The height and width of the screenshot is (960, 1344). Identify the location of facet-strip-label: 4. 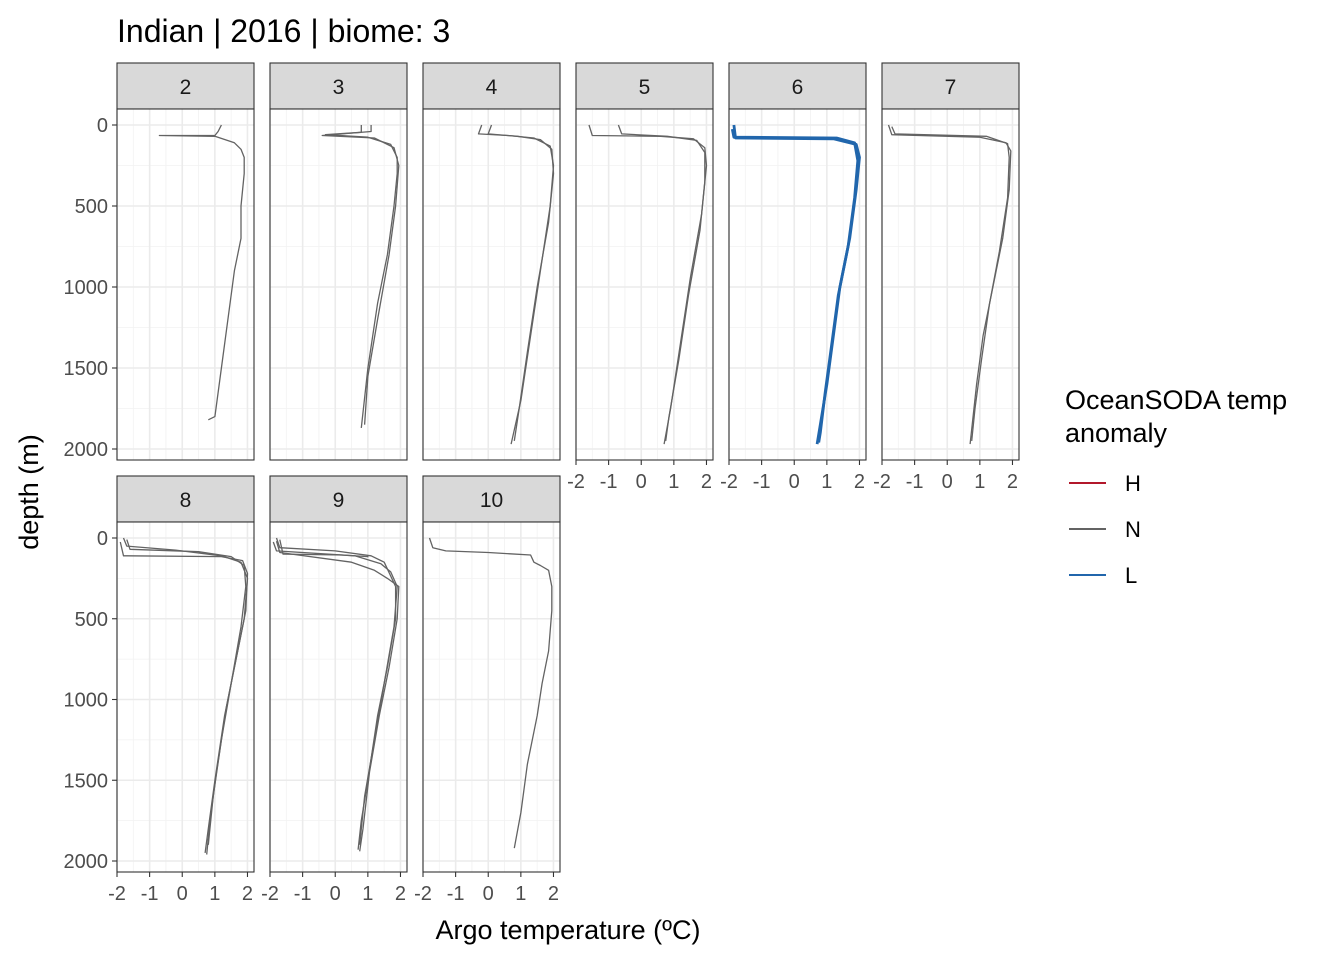
(492, 87).